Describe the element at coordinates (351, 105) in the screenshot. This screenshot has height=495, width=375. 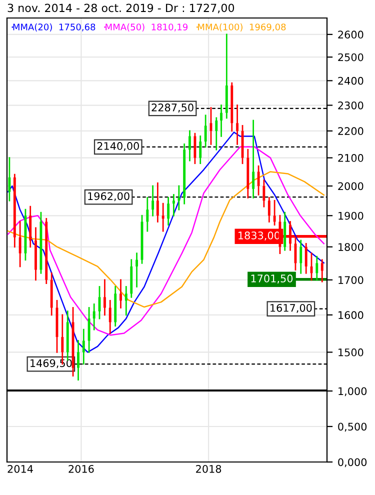
I see `y-tick-label: 2300` at that location.